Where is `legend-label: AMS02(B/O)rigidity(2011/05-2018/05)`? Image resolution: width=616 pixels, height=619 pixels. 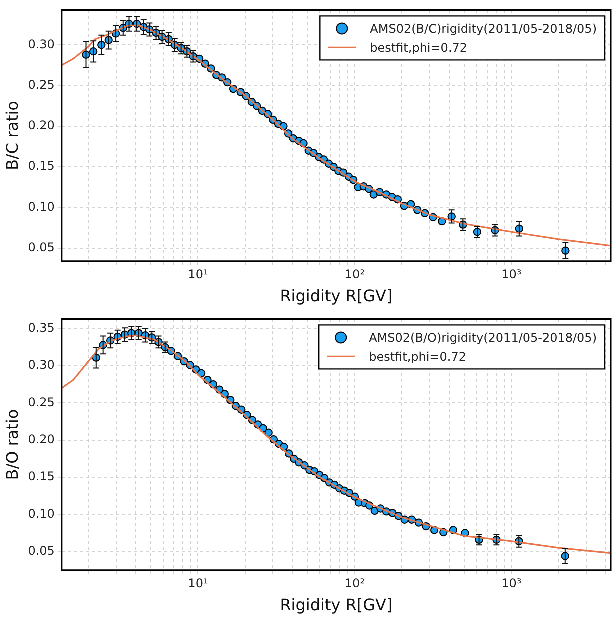
legend-label: AMS02(B/O)rigidity(2011/05-2018/05) is located at coordinates (483, 337).